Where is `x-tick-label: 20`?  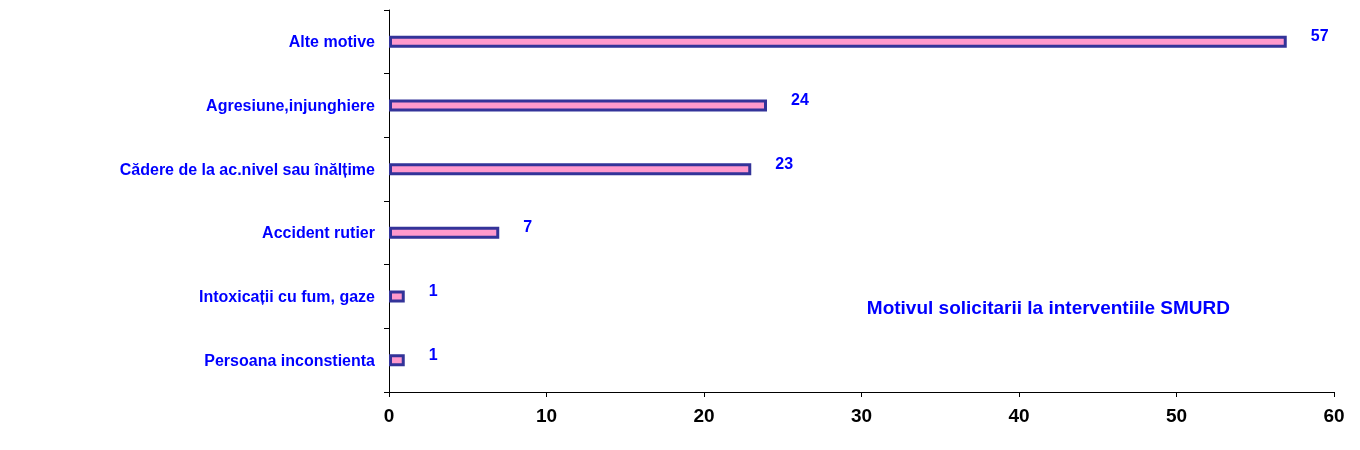 x-tick-label: 20 is located at coordinates (704, 415).